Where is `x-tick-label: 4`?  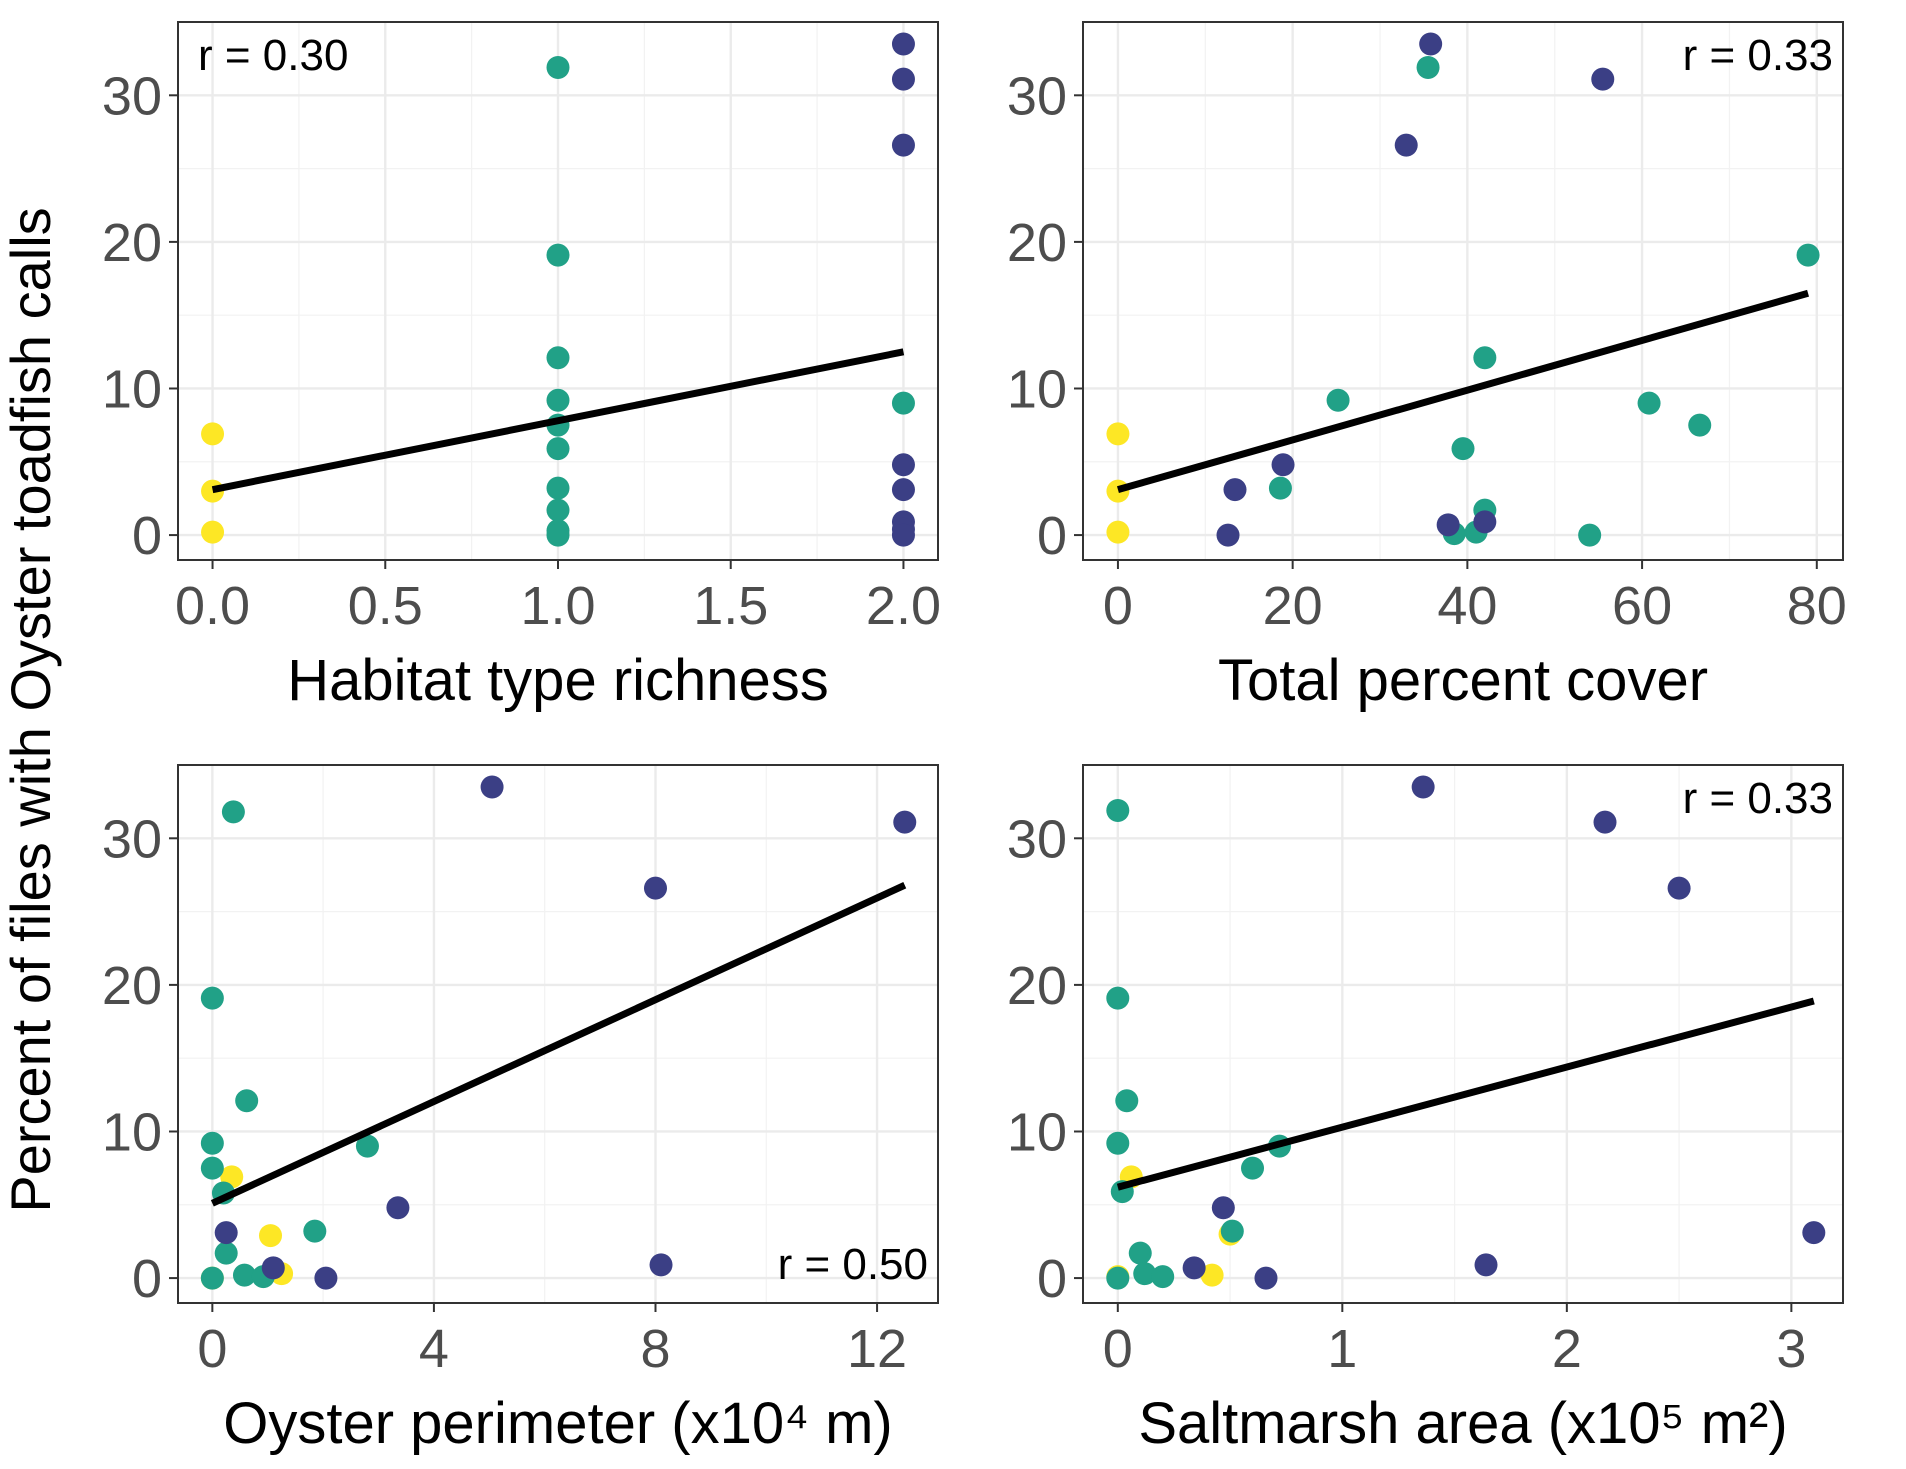
x-tick-label: 4 is located at coordinates (434, 1349).